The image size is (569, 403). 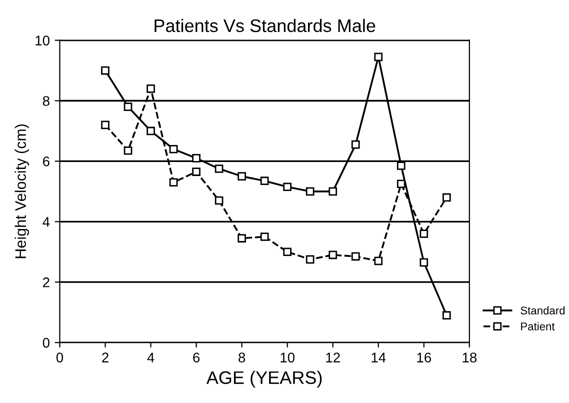 What do you see at coordinates (542, 310) in the screenshot?
I see `legend-label: Standard` at bounding box center [542, 310].